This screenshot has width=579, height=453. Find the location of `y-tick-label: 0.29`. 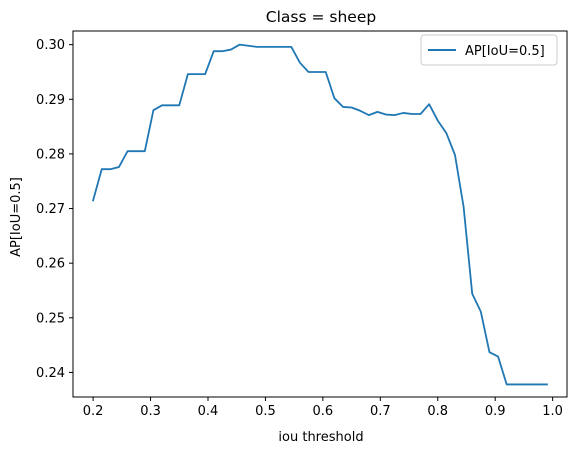

y-tick-label: 0.29 is located at coordinates (50, 100).